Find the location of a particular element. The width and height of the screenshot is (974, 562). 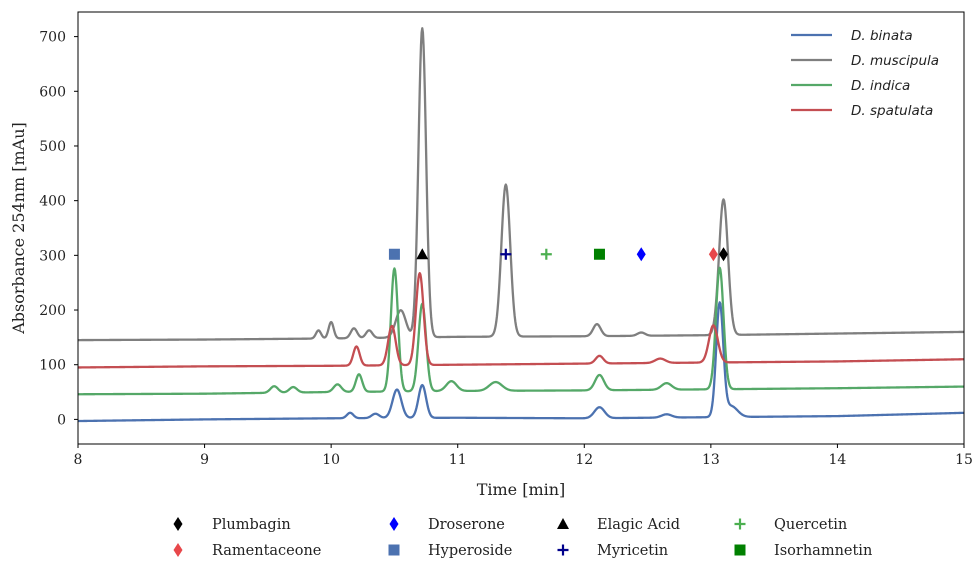

marker-hyperoside is located at coordinates (394, 254).